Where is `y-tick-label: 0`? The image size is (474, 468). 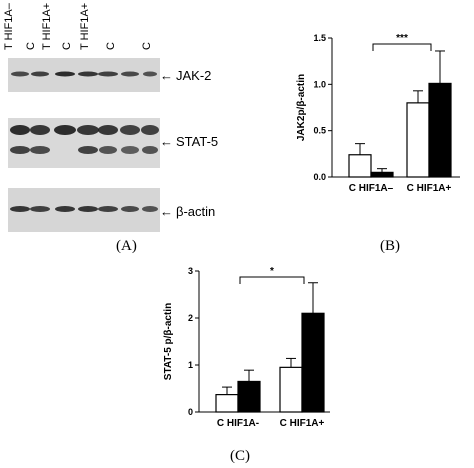 y-tick-label: 0 is located at coordinates (190, 412).